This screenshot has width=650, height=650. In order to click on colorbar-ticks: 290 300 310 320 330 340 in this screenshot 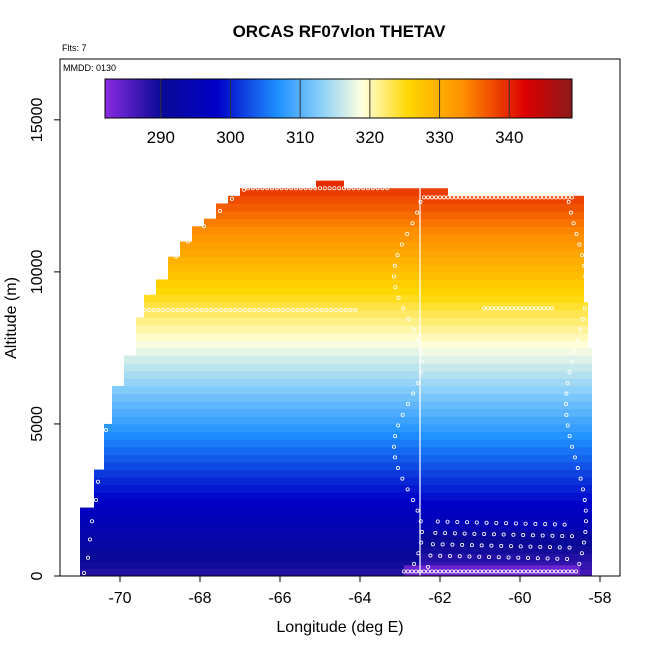, I will do `click(335, 113)`.